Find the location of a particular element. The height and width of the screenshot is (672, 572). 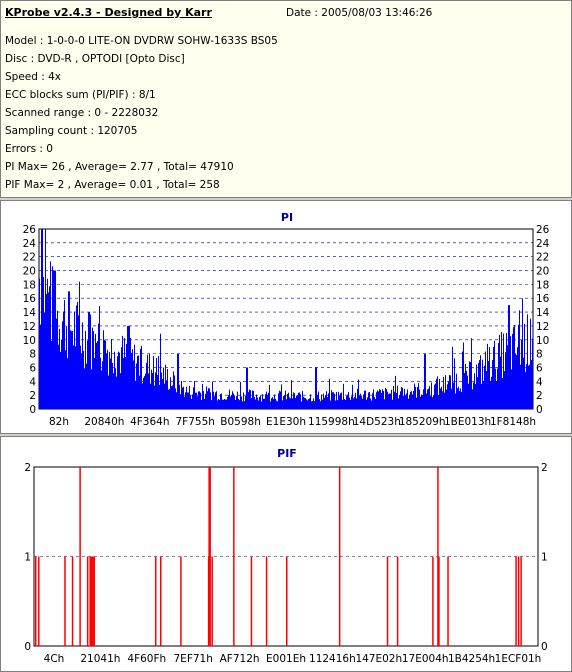

y-tick-label-right: 26 is located at coordinates (543, 230).